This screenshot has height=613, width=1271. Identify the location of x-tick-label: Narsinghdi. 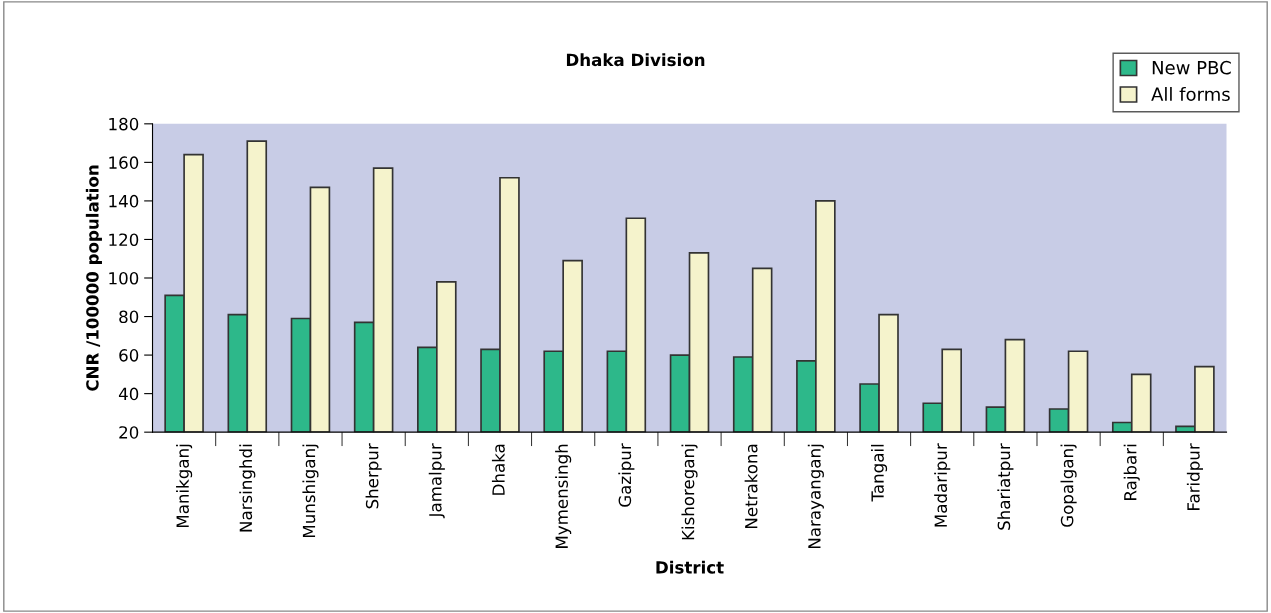
(247, 488).